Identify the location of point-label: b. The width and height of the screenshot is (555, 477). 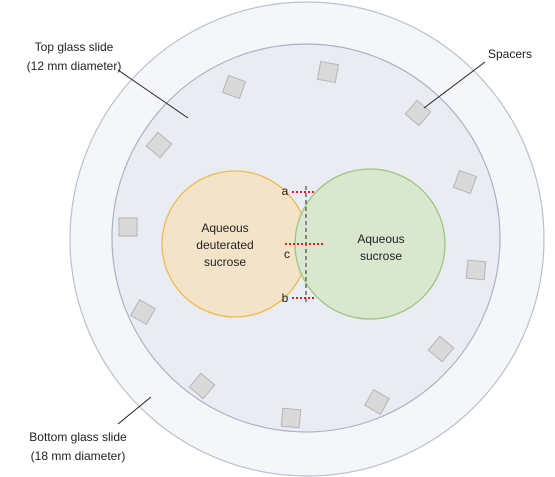
(285, 298).